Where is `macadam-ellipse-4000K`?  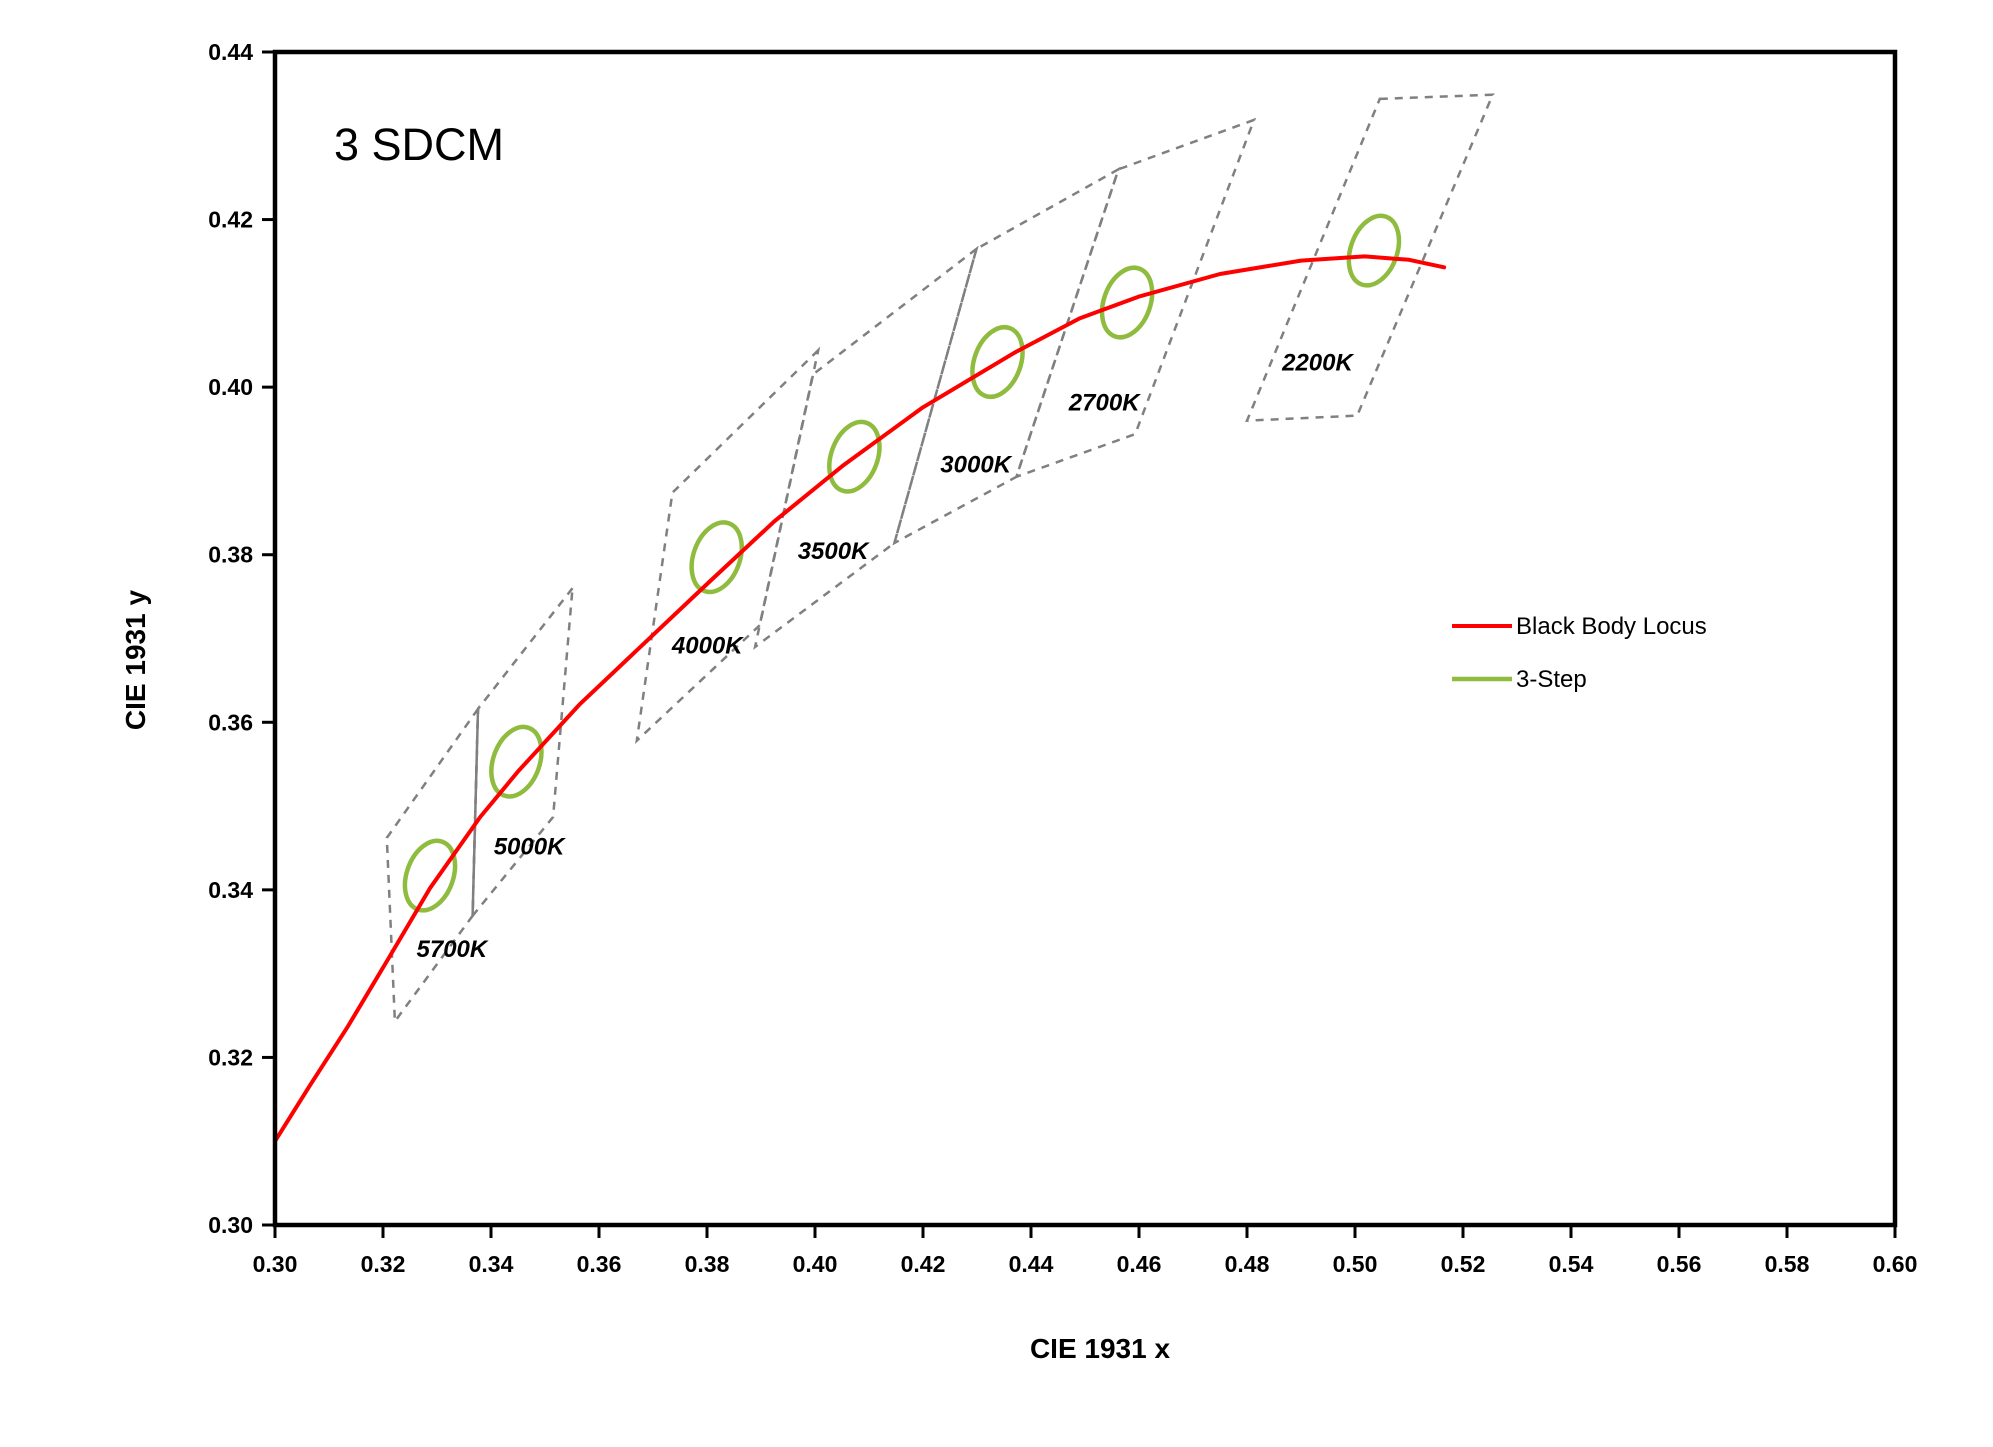
macadam-ellipse-4000K is located at coordinates (716, 557).